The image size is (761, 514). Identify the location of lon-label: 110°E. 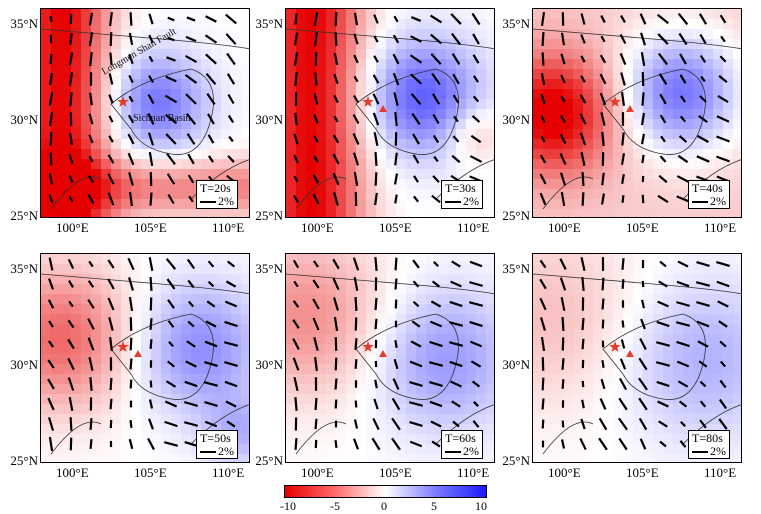
(228, 228).